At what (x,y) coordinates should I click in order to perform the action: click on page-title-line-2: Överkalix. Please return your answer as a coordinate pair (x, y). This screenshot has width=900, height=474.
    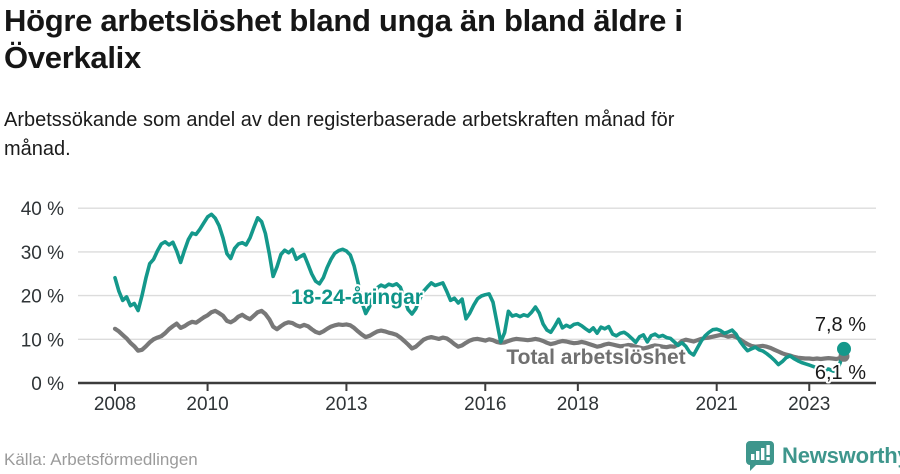
    Looking at the image, I should click on (72, 57).